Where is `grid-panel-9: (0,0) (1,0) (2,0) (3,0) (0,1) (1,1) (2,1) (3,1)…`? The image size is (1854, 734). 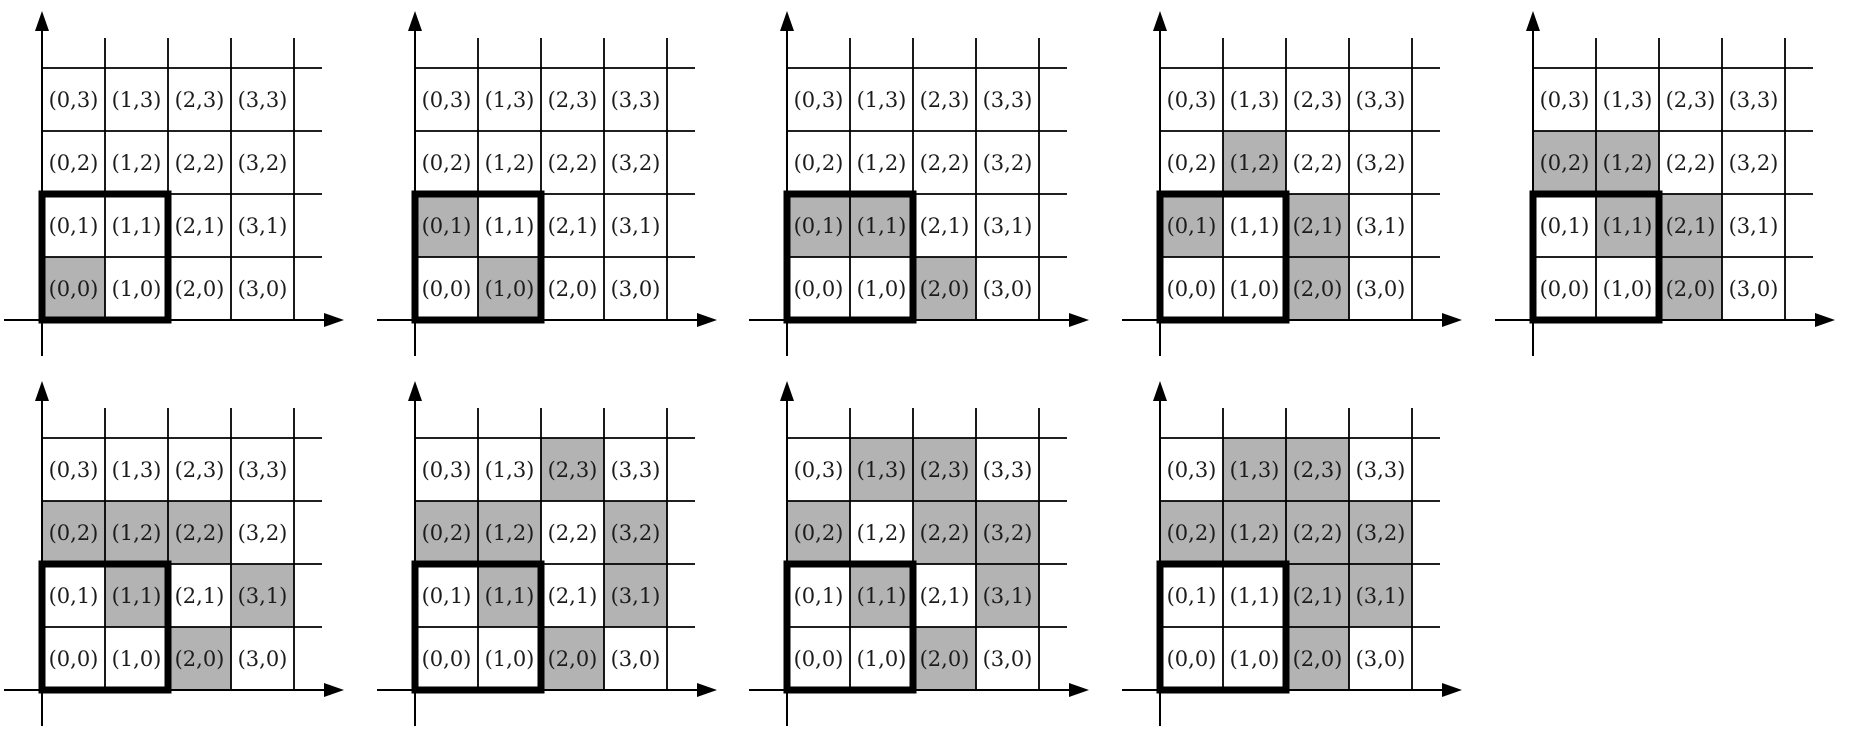
grid-panel-9: (0,0) (1,0) (2,0) (3,0) (0,1) (1,1) (2,1) (3,1)… is located at coordinates (1292, 553).